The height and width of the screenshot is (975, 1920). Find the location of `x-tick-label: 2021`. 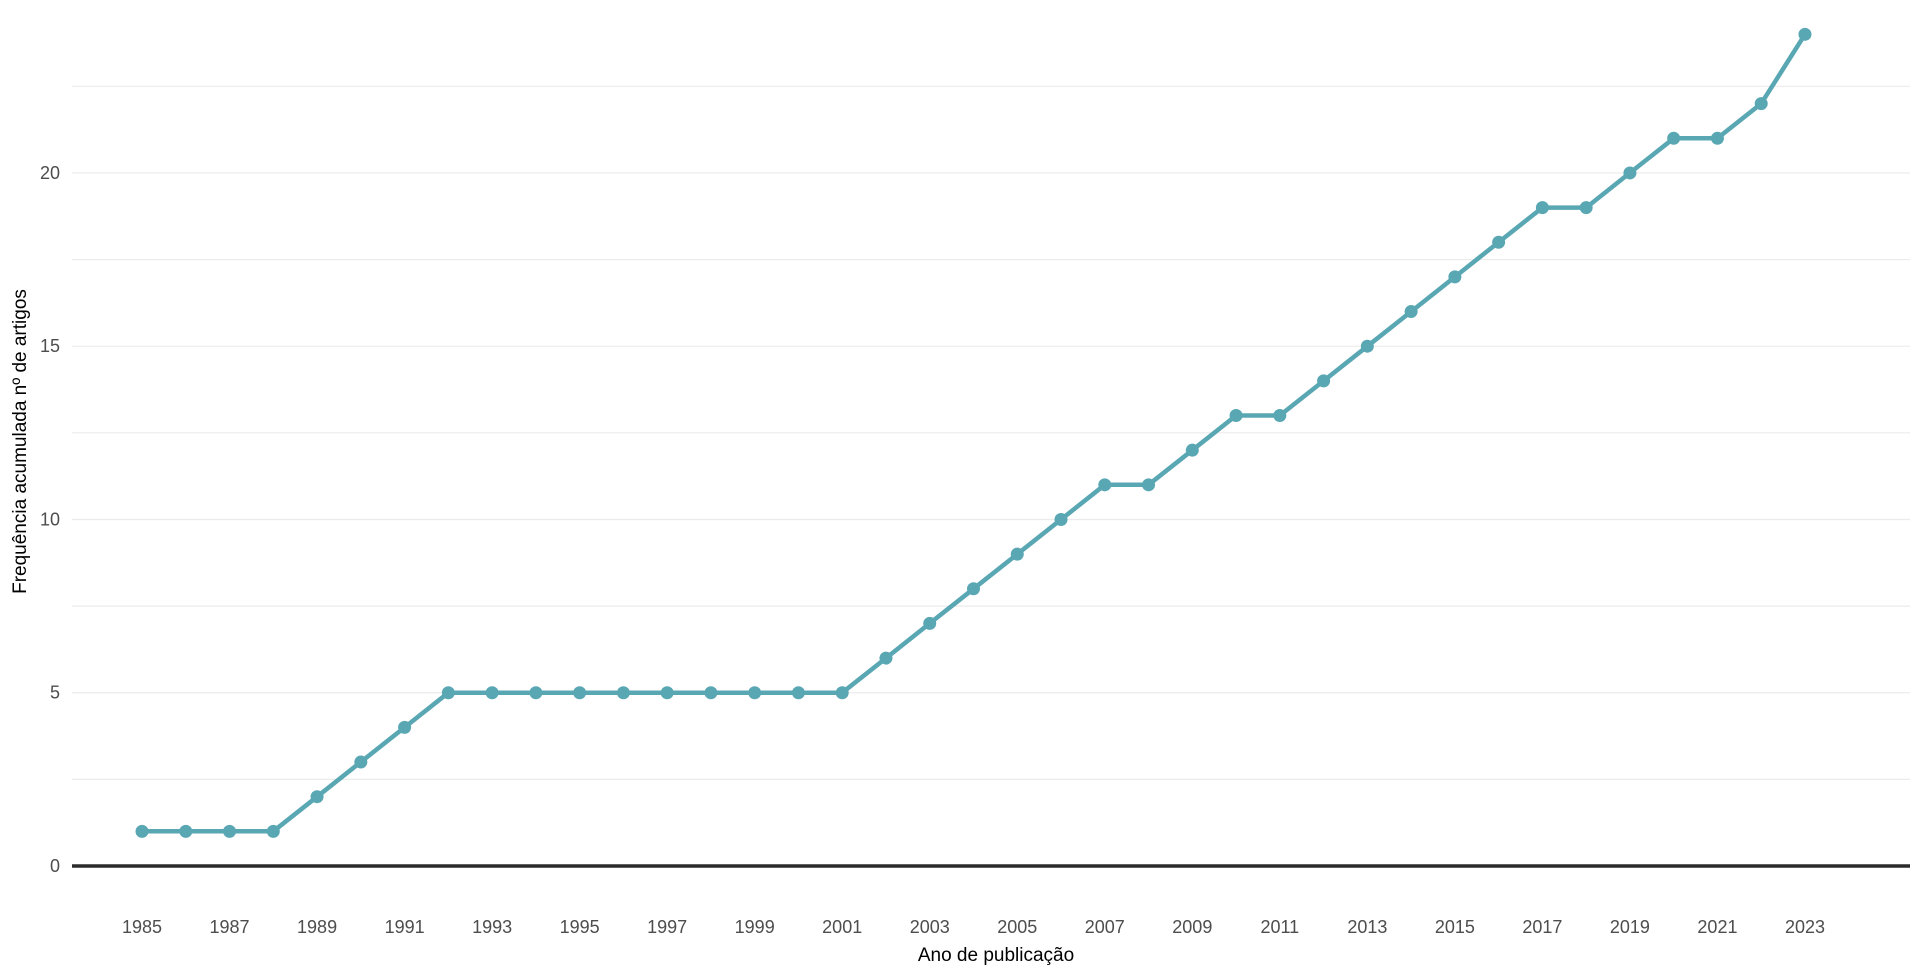

x-tick-label: 2021 is located at coordinates (1717, 927).